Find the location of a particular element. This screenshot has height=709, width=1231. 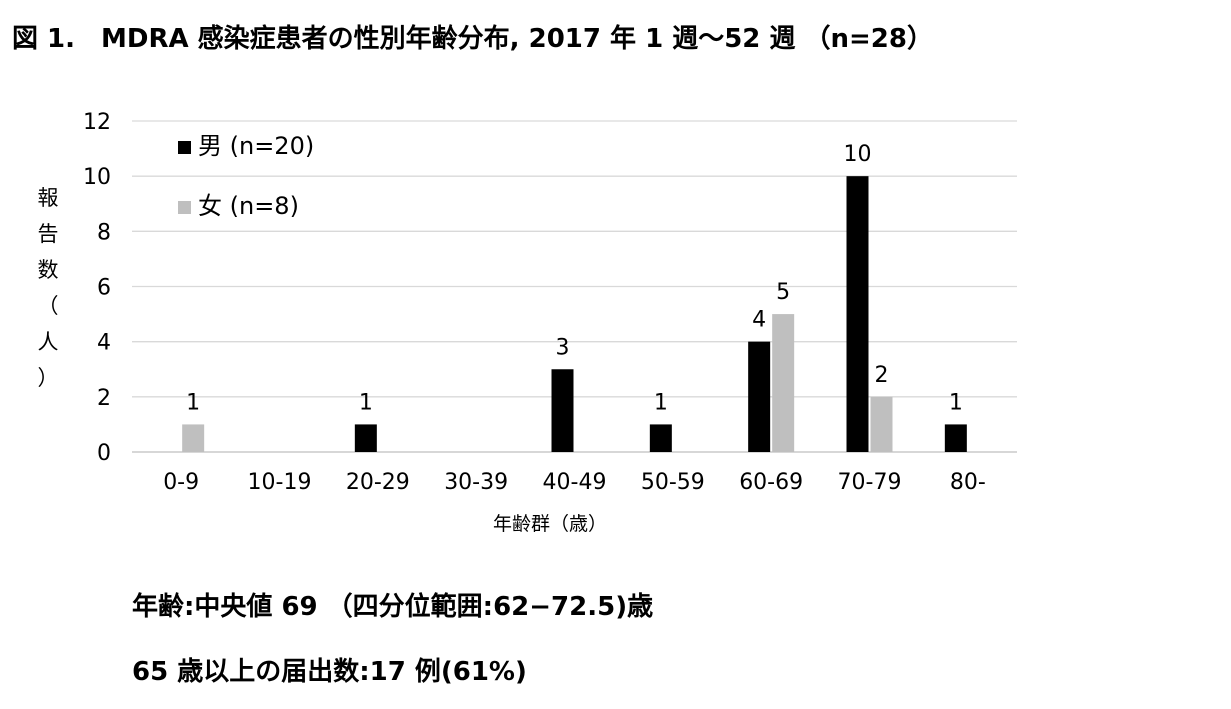

y-tick-labels: 0 2 4 6 8 10 12 is located at coordinates (97, 288).